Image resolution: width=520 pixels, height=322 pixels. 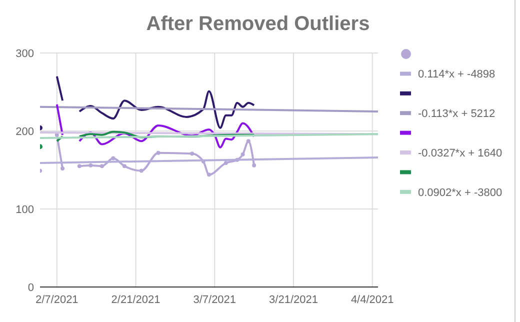 What do you see at coordinates (460, 192) in the screenshot?
I see `legend-label: 0.0902*x + -3800` at bounding box center [460, 192].